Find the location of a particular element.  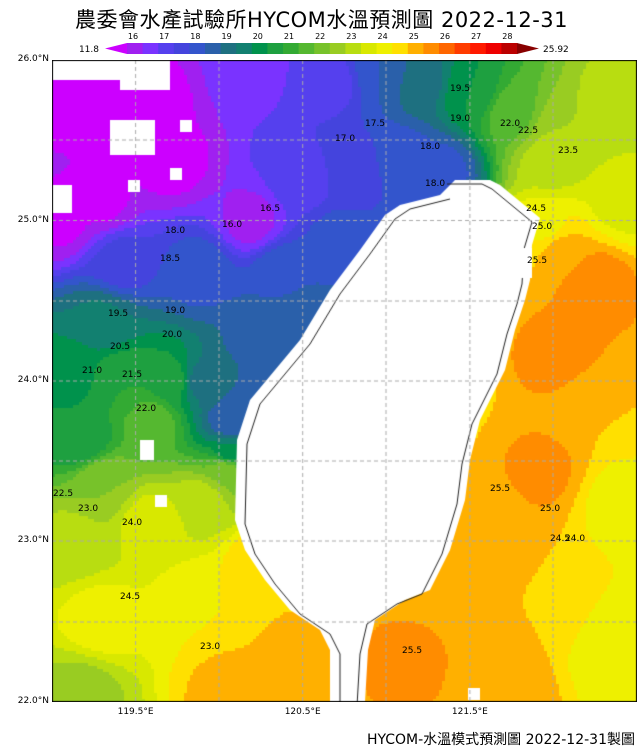

colorbar-tick-label: 26 is located at coordinates (445, 36).